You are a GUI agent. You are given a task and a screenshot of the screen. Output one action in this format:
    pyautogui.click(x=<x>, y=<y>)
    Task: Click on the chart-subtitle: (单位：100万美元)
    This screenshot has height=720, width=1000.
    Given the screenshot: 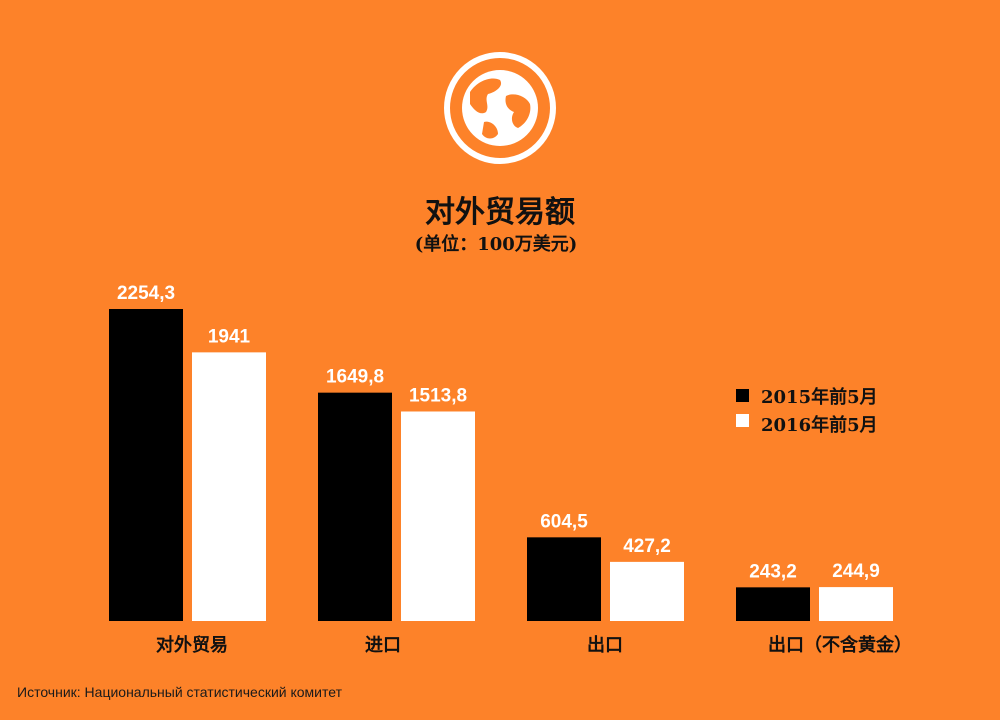 What is the action you would take?
    pyautogui.click(x=496, y=244)
    